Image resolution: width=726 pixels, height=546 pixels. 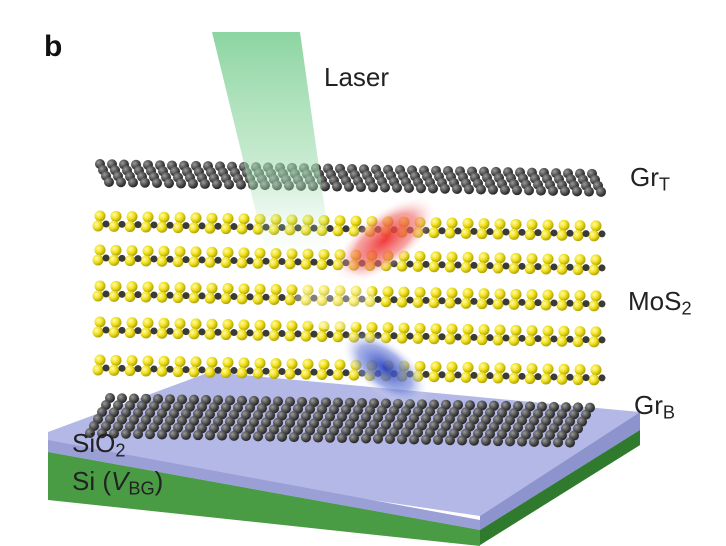 What do you see at coordinates (340, 420) in the screenshot?
I see `bottom-graphene-sheet` at bounding box center [340, 420].